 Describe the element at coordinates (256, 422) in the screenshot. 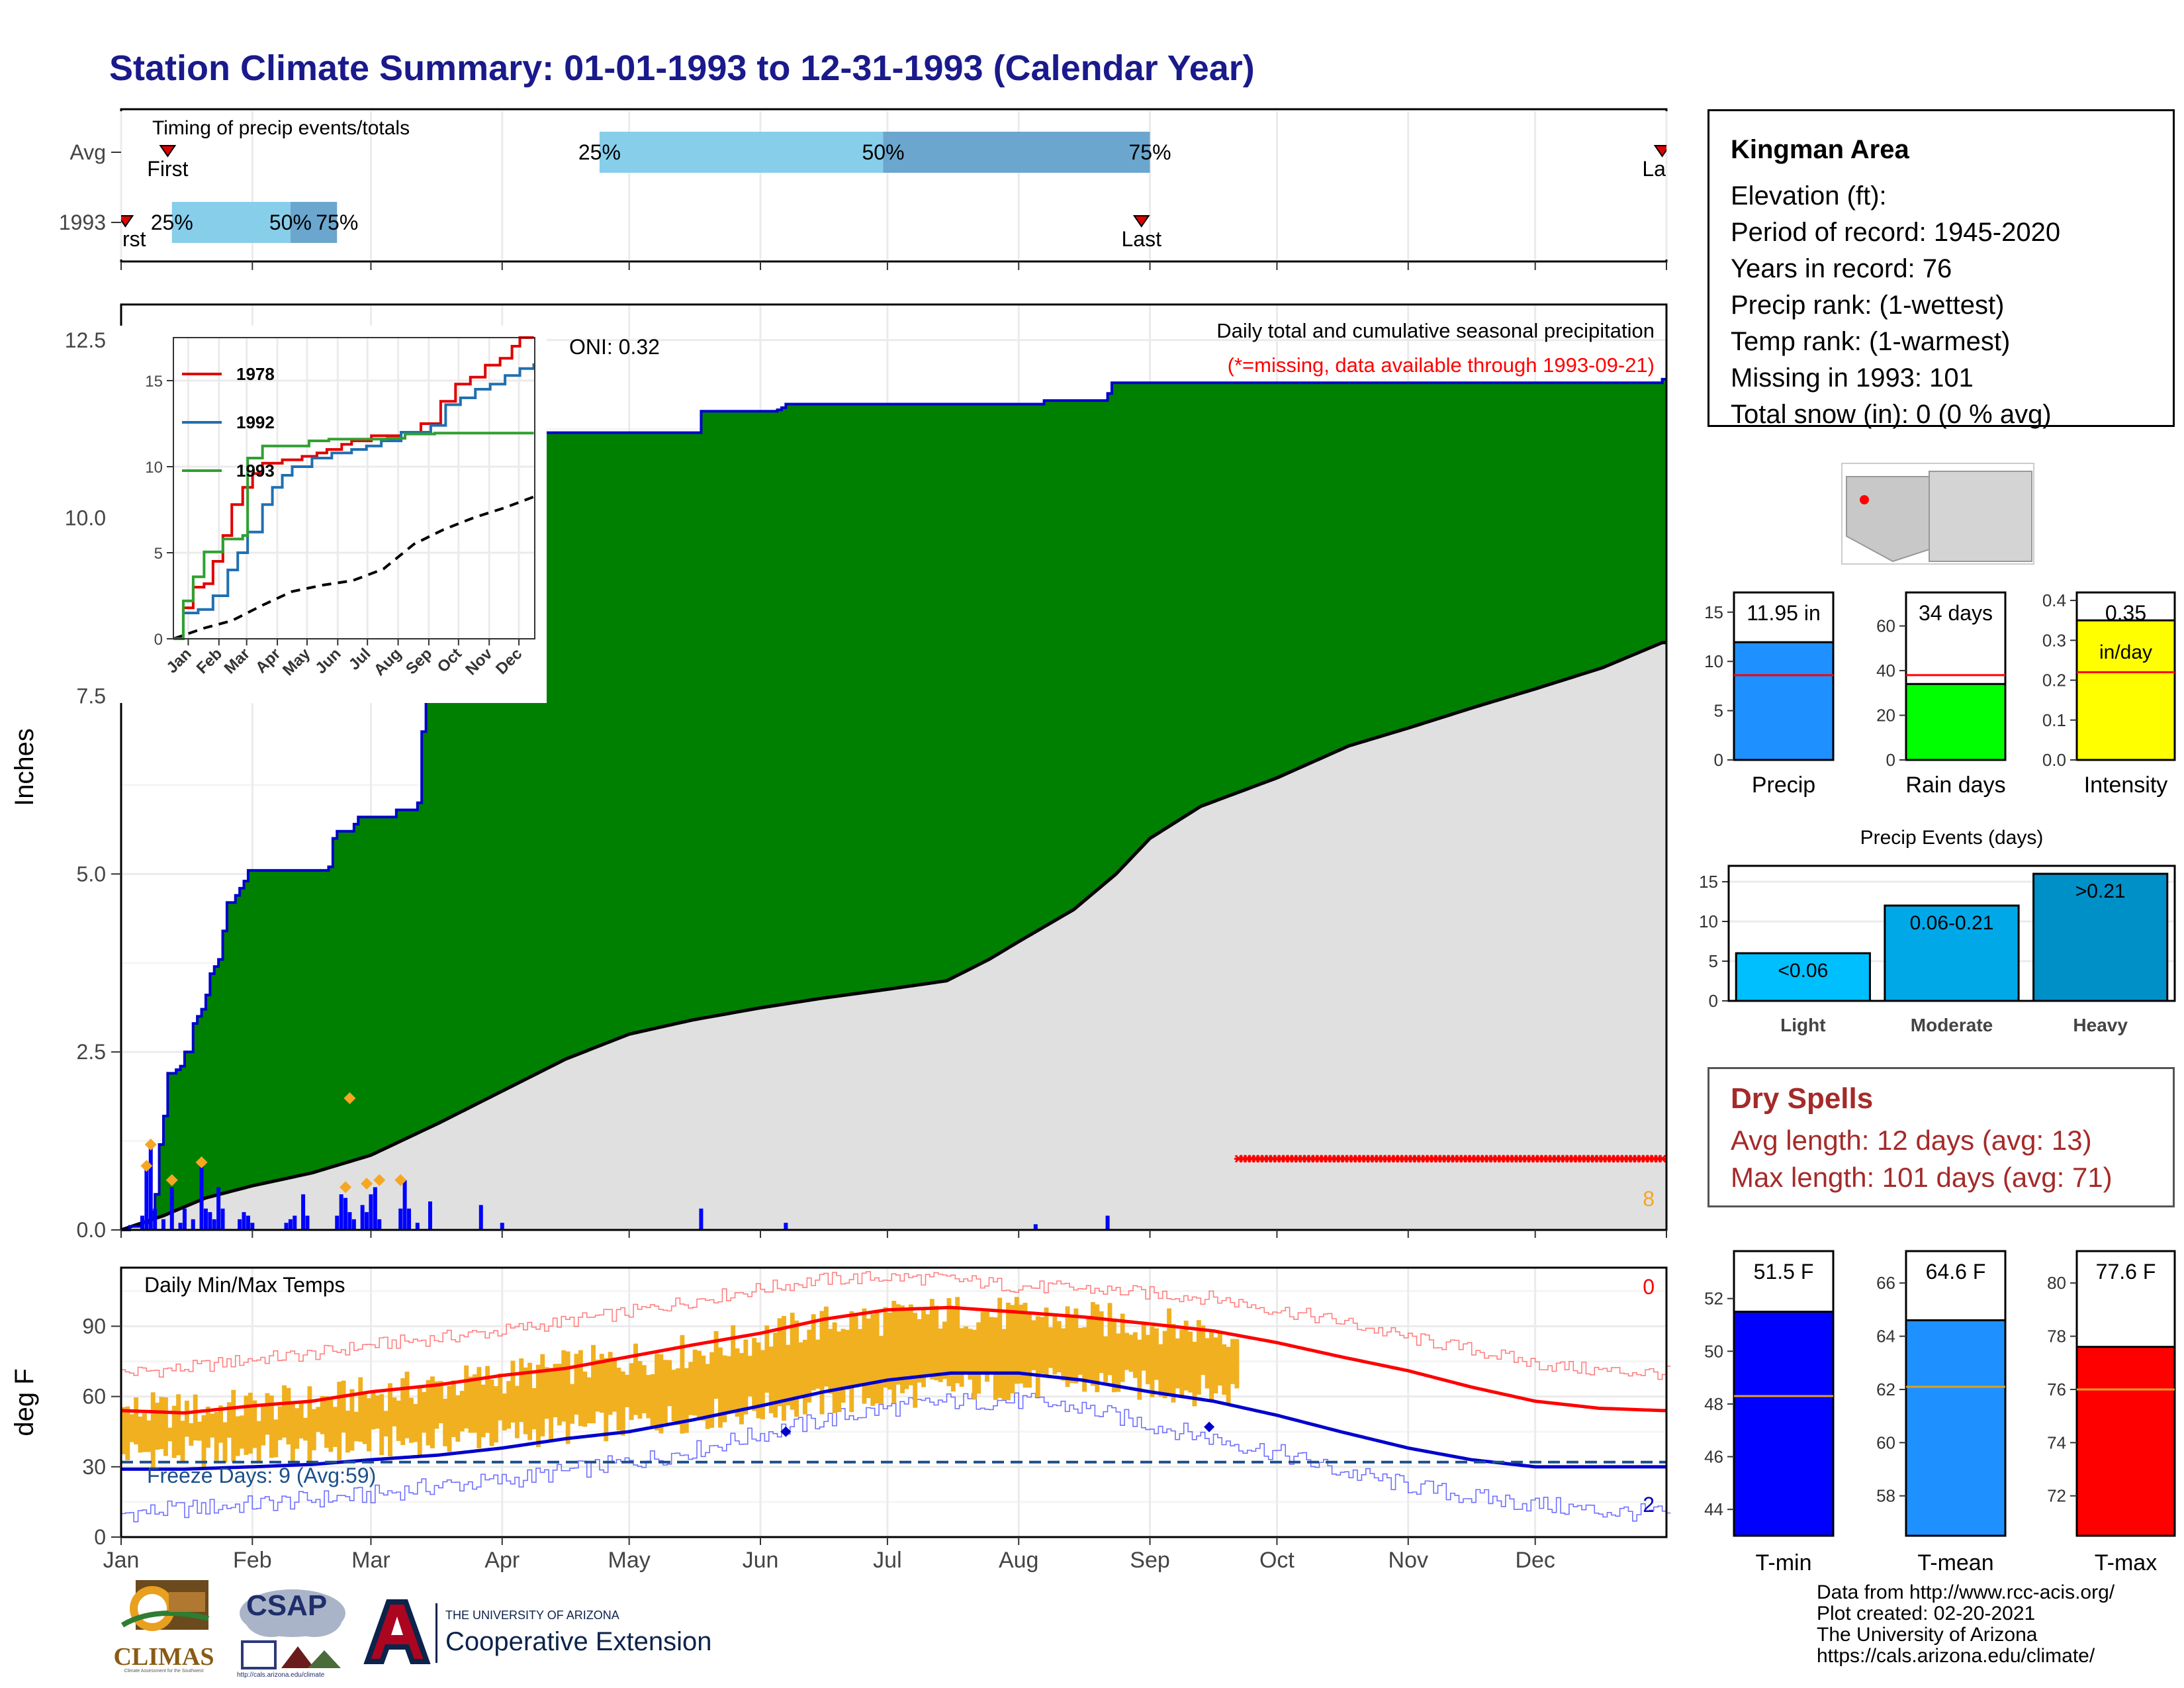

I see `inset-legend-label-1992: 1992` at that location.